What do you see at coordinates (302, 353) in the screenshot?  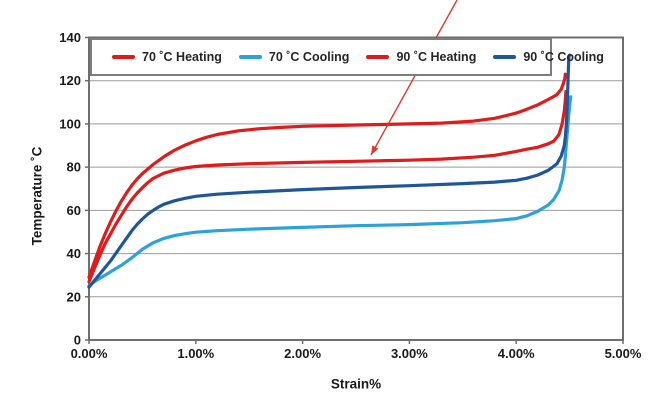 I see `x-tick-label: 2.00%` at bounding box center [302, 353].